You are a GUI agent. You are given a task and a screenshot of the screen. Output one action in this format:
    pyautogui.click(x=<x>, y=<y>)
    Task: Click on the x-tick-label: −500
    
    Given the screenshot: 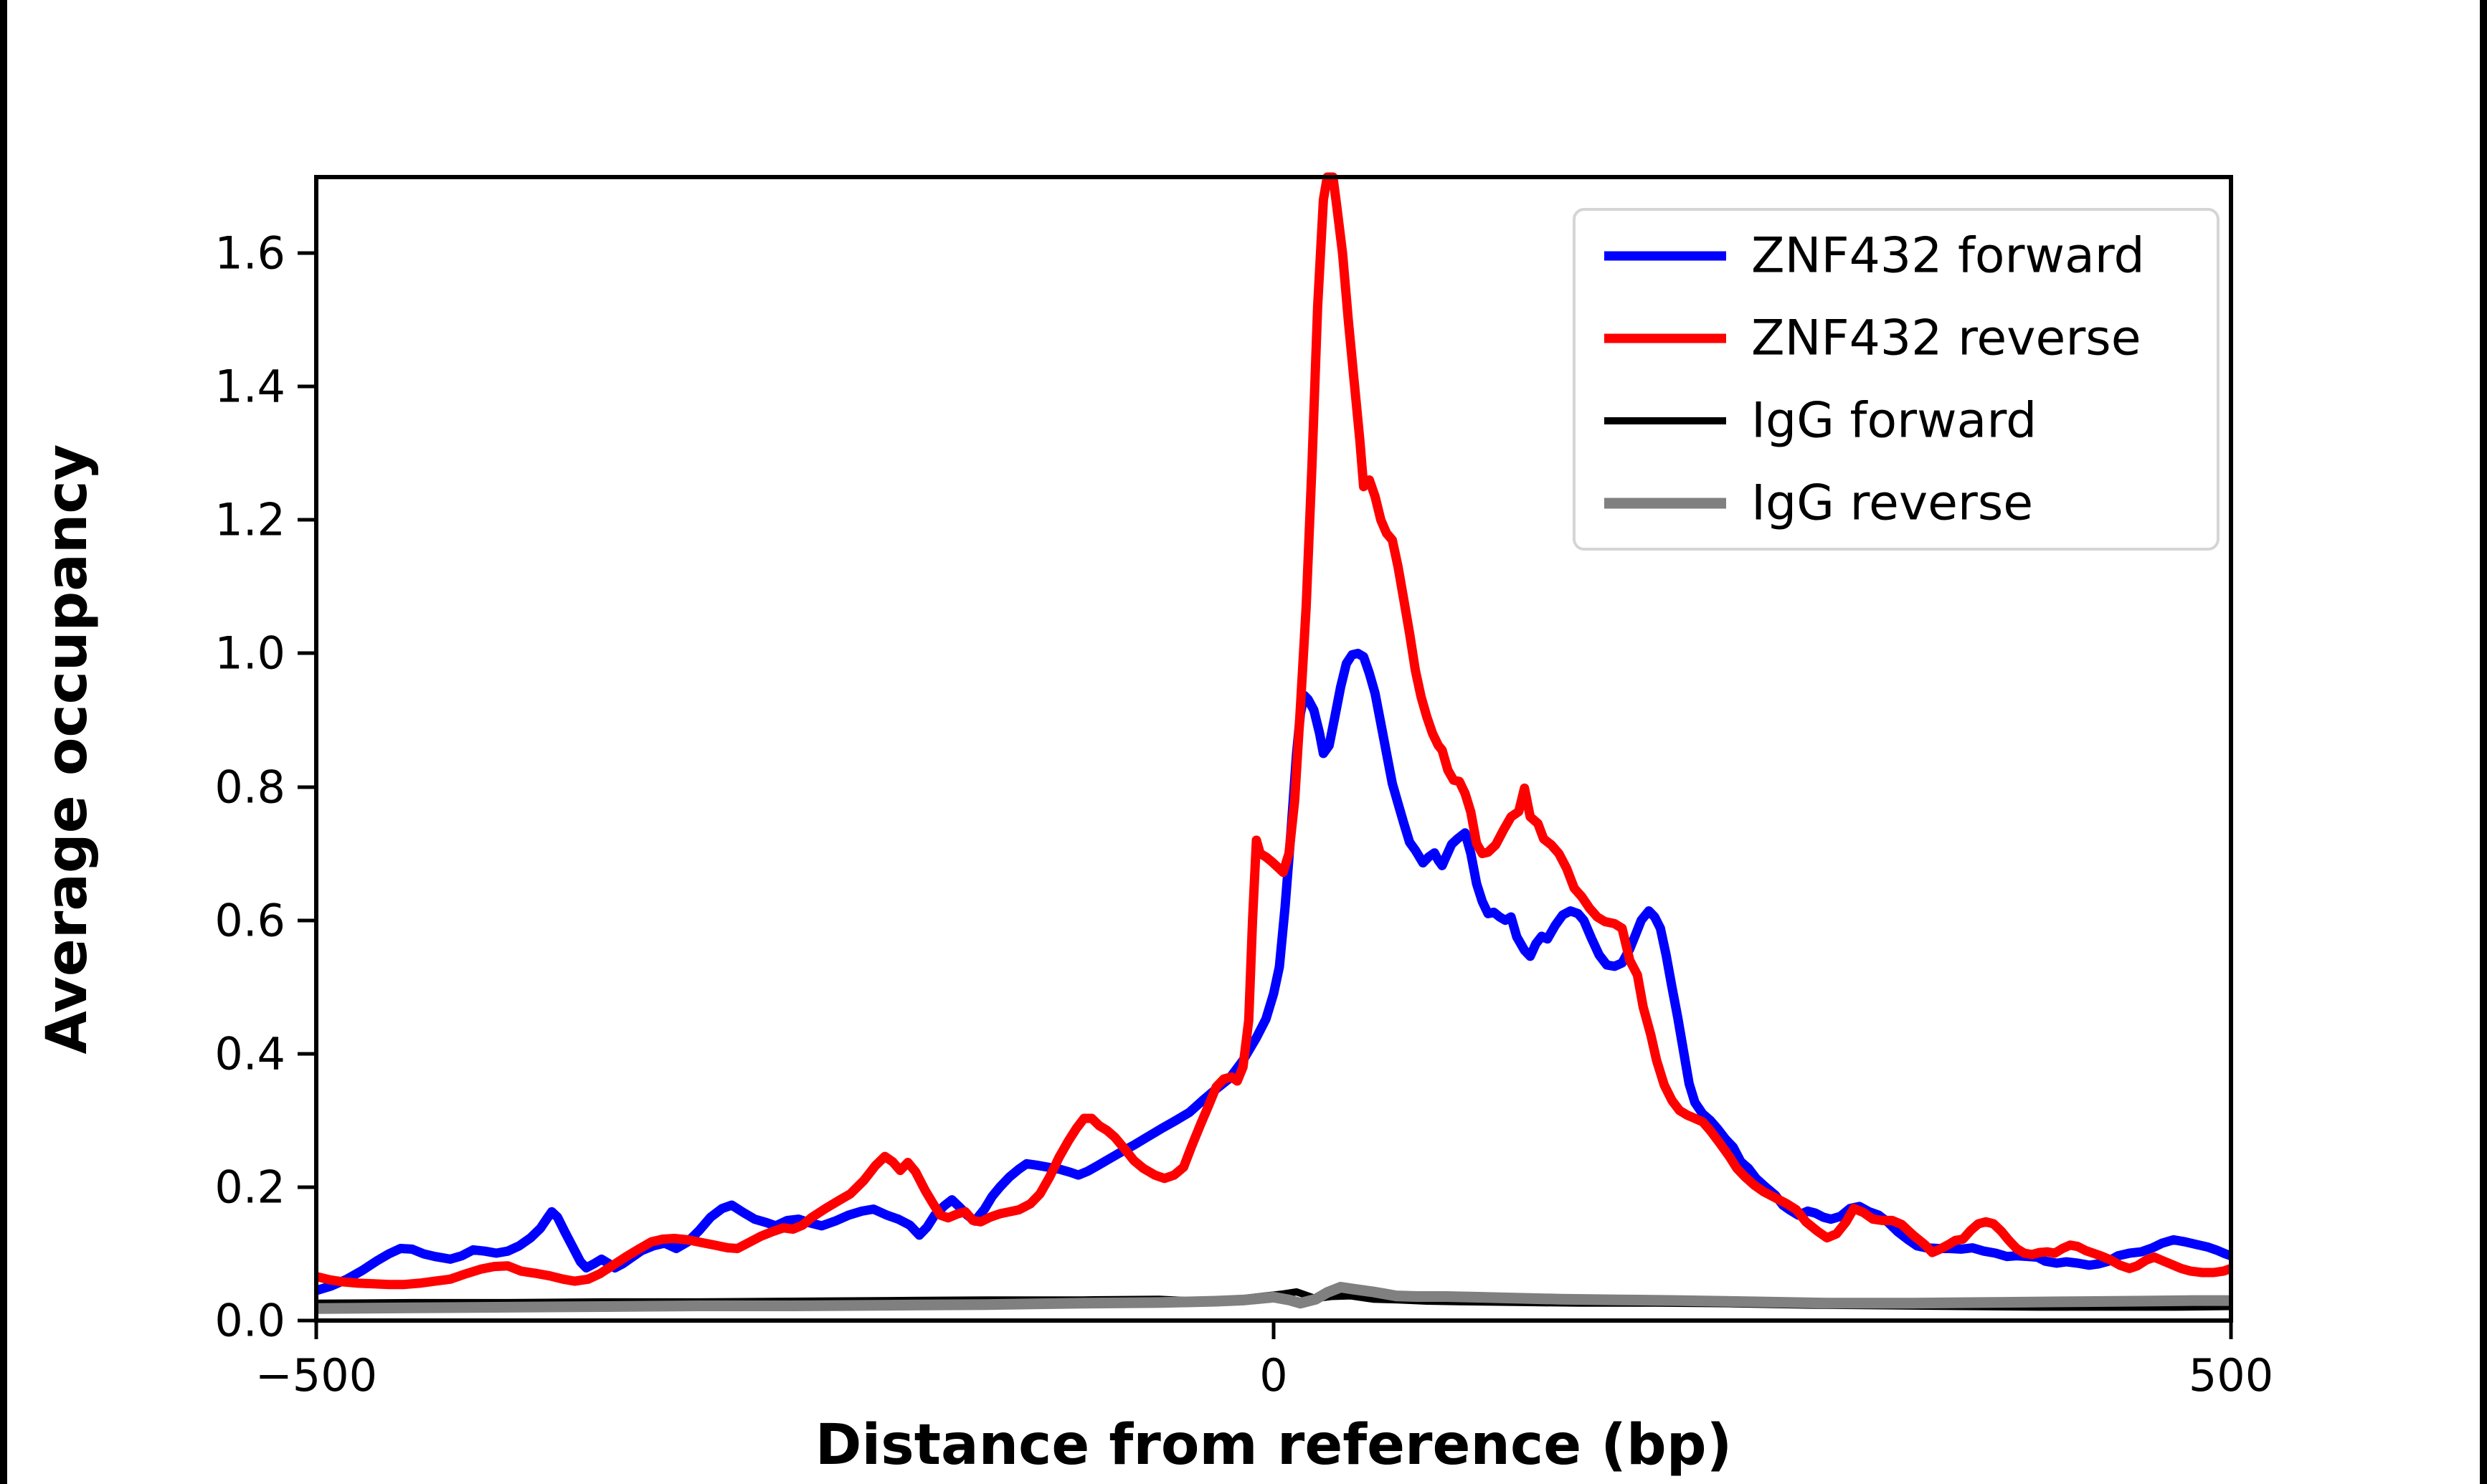 What is the action you would take?
    pyautogui.click(x=316, y=1376)
    